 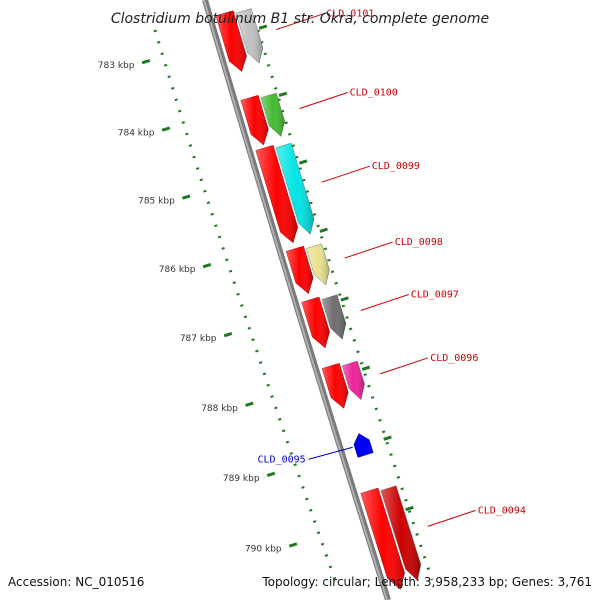 I want to click on gene-label-text: CLD_0094, so click(x=502, y=510).